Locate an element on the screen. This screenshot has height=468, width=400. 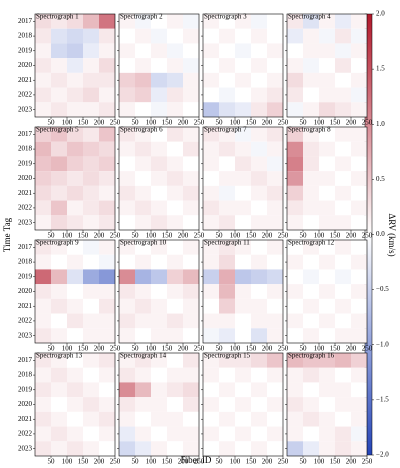
y-tick-label: 2021 is located at coordinates (25, 419).